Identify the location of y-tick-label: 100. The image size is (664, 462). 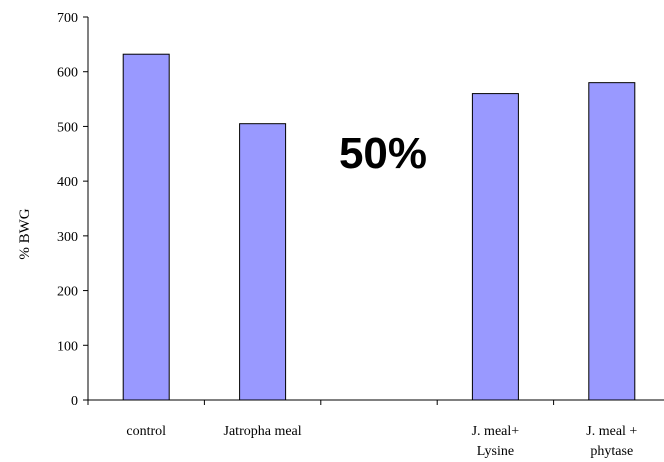
(67, 346).